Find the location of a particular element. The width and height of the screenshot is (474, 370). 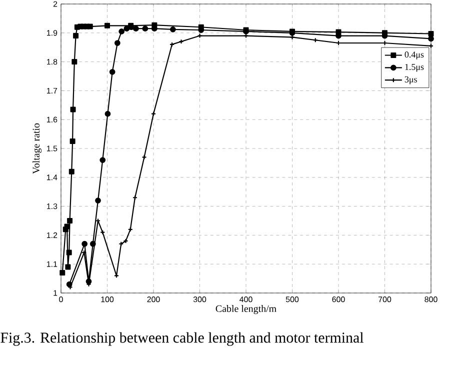

y-axis-title: Voltage ratio is located at coordinates (37, 148).